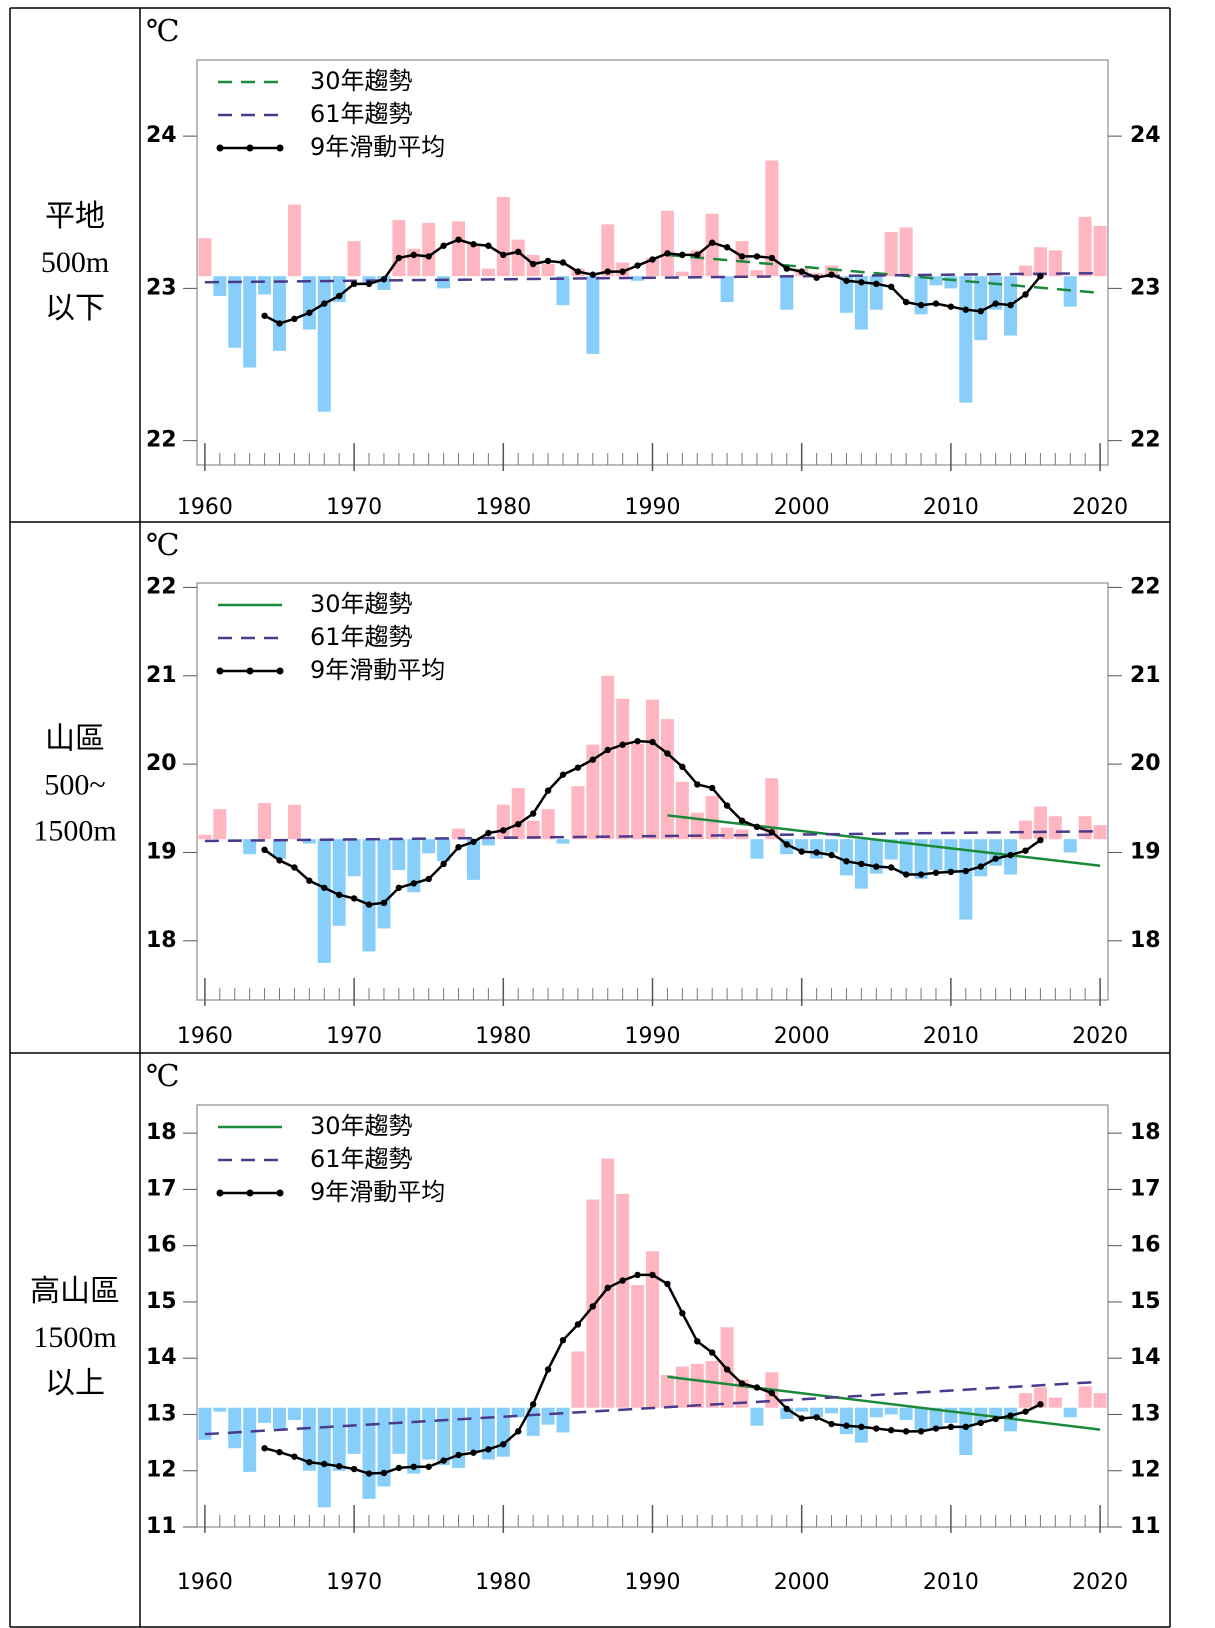 The height and width of the screenshot is (1628, 1215). I want to click on y-tick-label: 14, so click(1145, 1357).